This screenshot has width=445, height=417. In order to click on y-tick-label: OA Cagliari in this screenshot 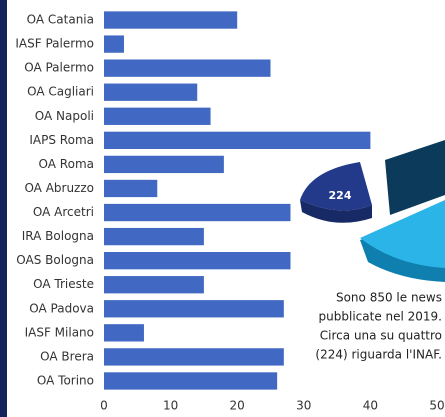, I will do `click(60, 92)`.